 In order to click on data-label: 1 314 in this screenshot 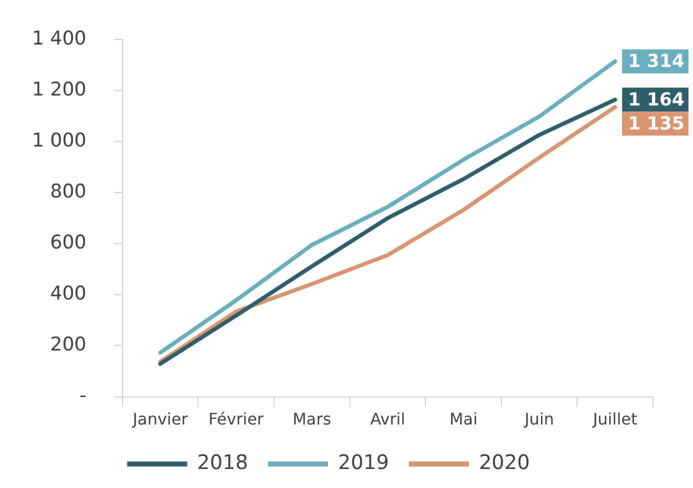, I will do `click(656, 61)`.